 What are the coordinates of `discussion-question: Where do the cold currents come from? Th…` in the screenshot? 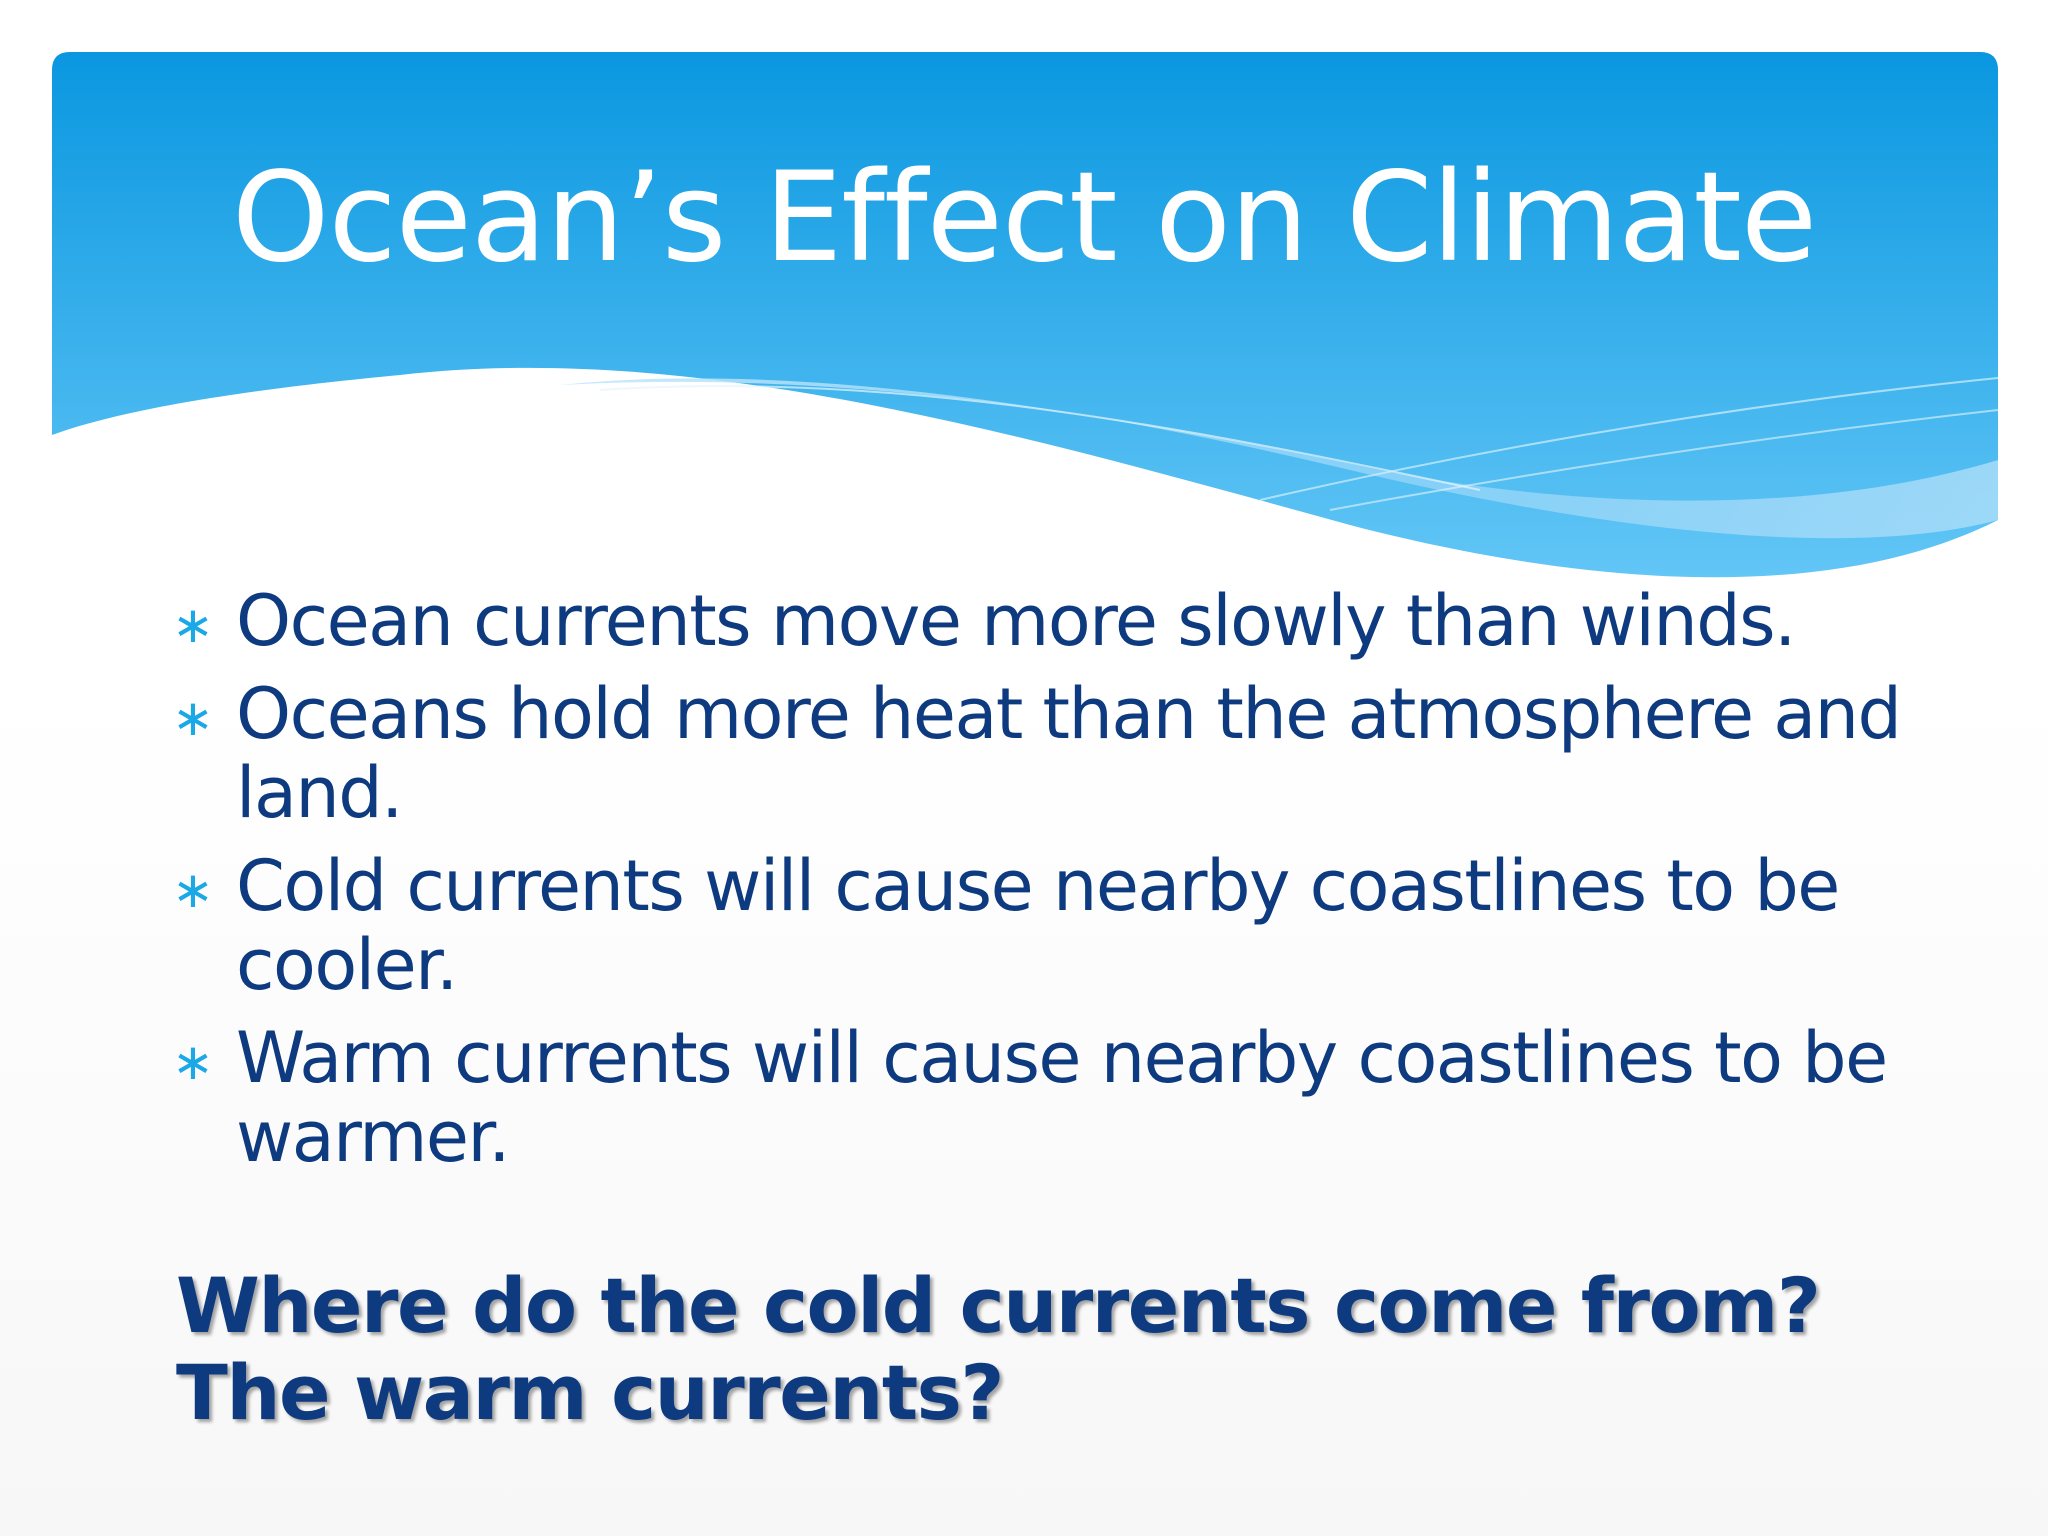 It's located at (998, 1349).